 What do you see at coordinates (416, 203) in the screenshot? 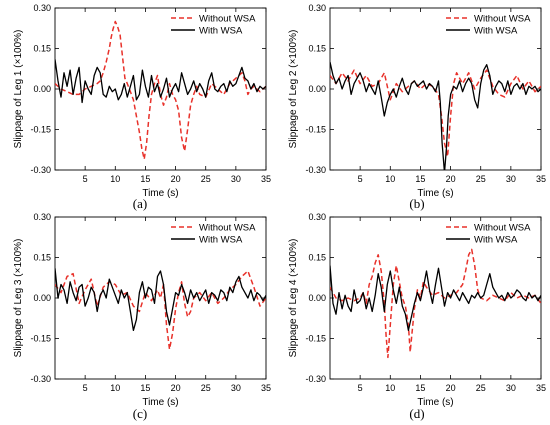
I see `panel-caption: (b)` at bounding box center [416, 203].